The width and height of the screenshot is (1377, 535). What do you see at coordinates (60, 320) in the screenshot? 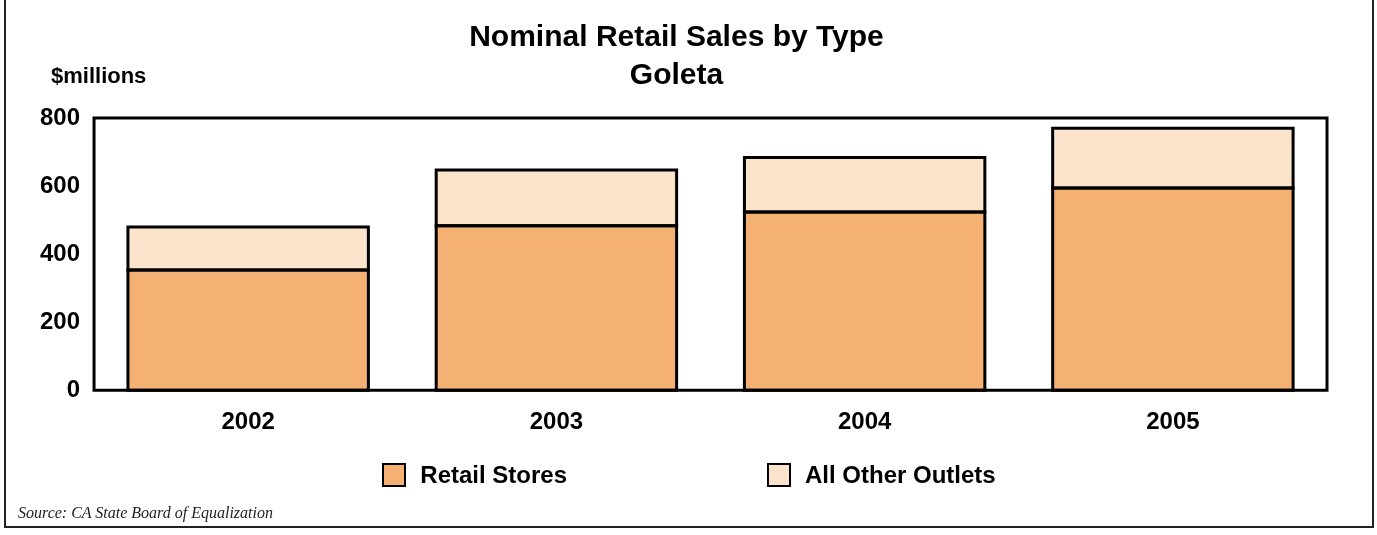
I see `y-tick-label: 200` at bounding box center [60, 320].